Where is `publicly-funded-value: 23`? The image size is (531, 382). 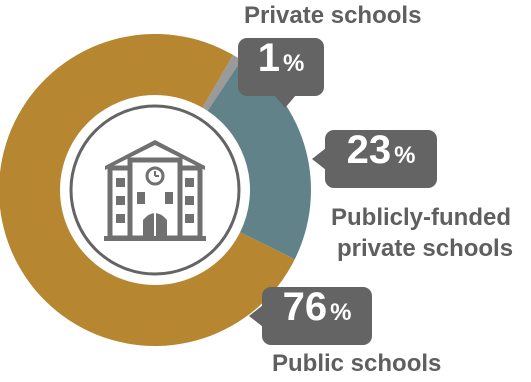
publicly-funded-value: 23 is located at coordinates (369, 150).